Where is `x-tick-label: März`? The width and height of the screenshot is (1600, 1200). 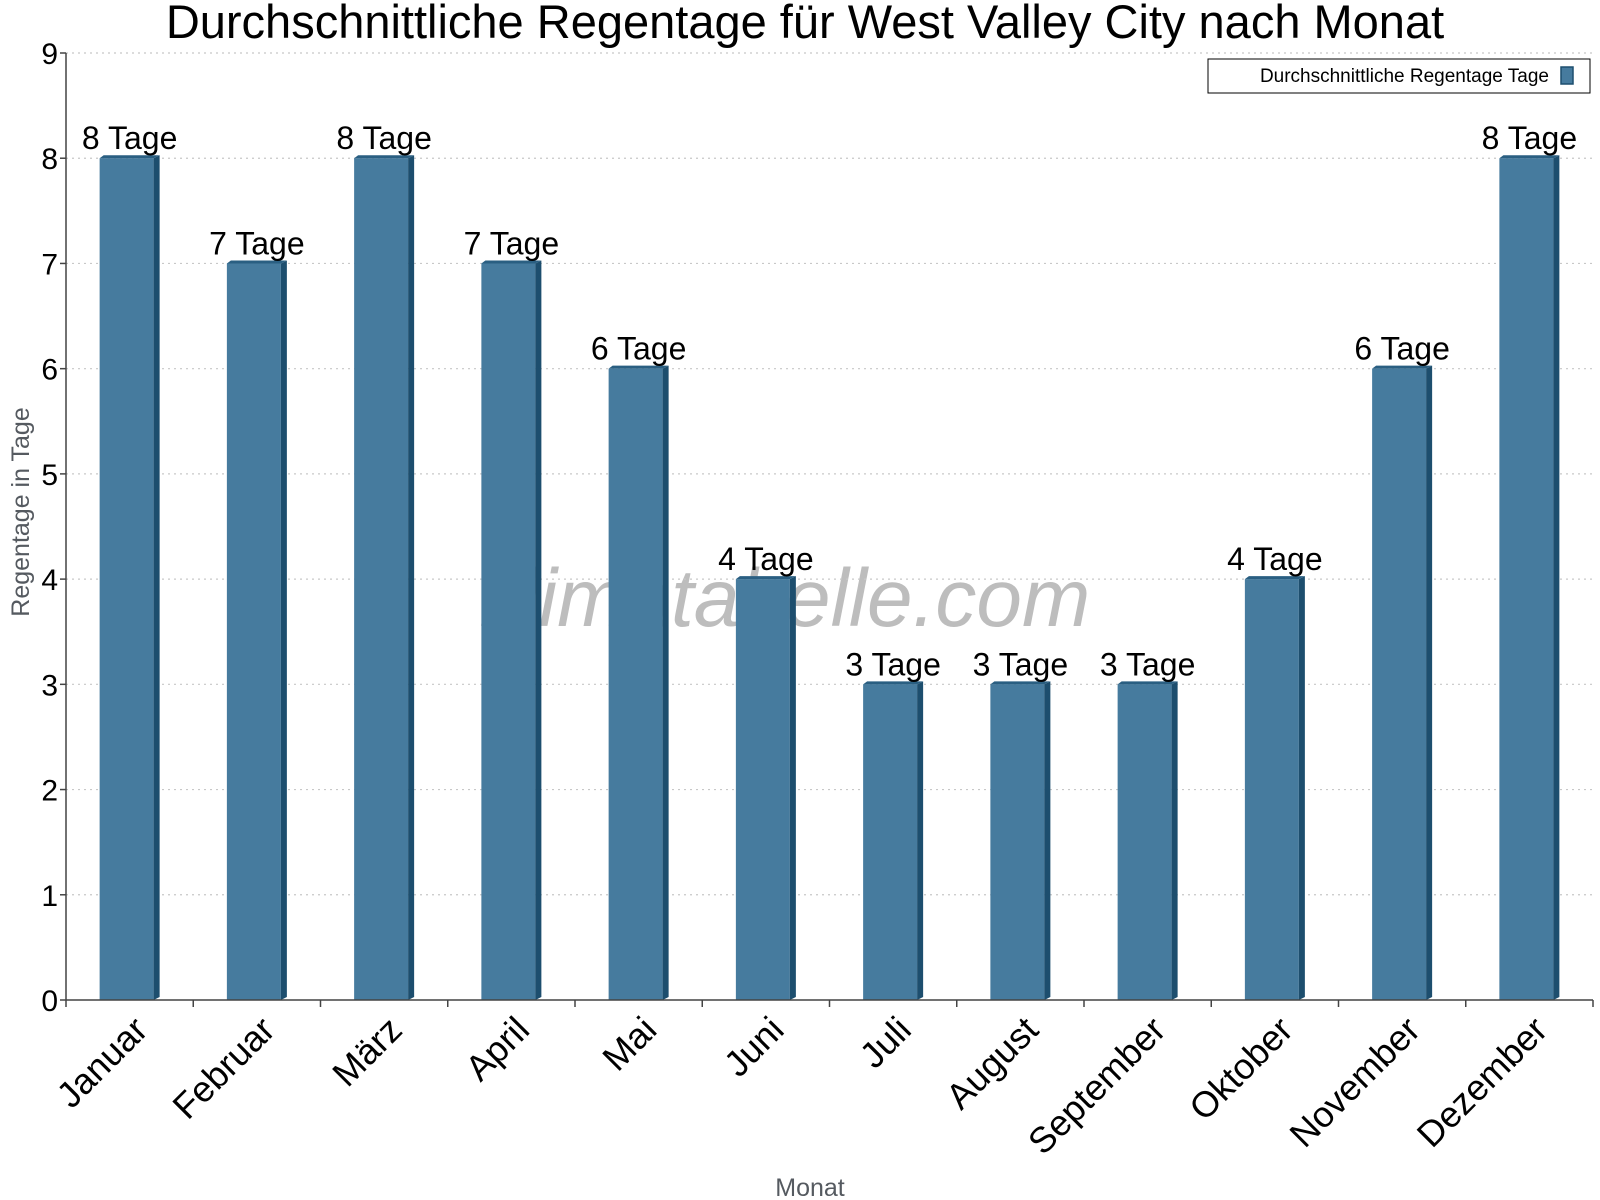 x-tick-label: März is located at coordinates (367, 1052).